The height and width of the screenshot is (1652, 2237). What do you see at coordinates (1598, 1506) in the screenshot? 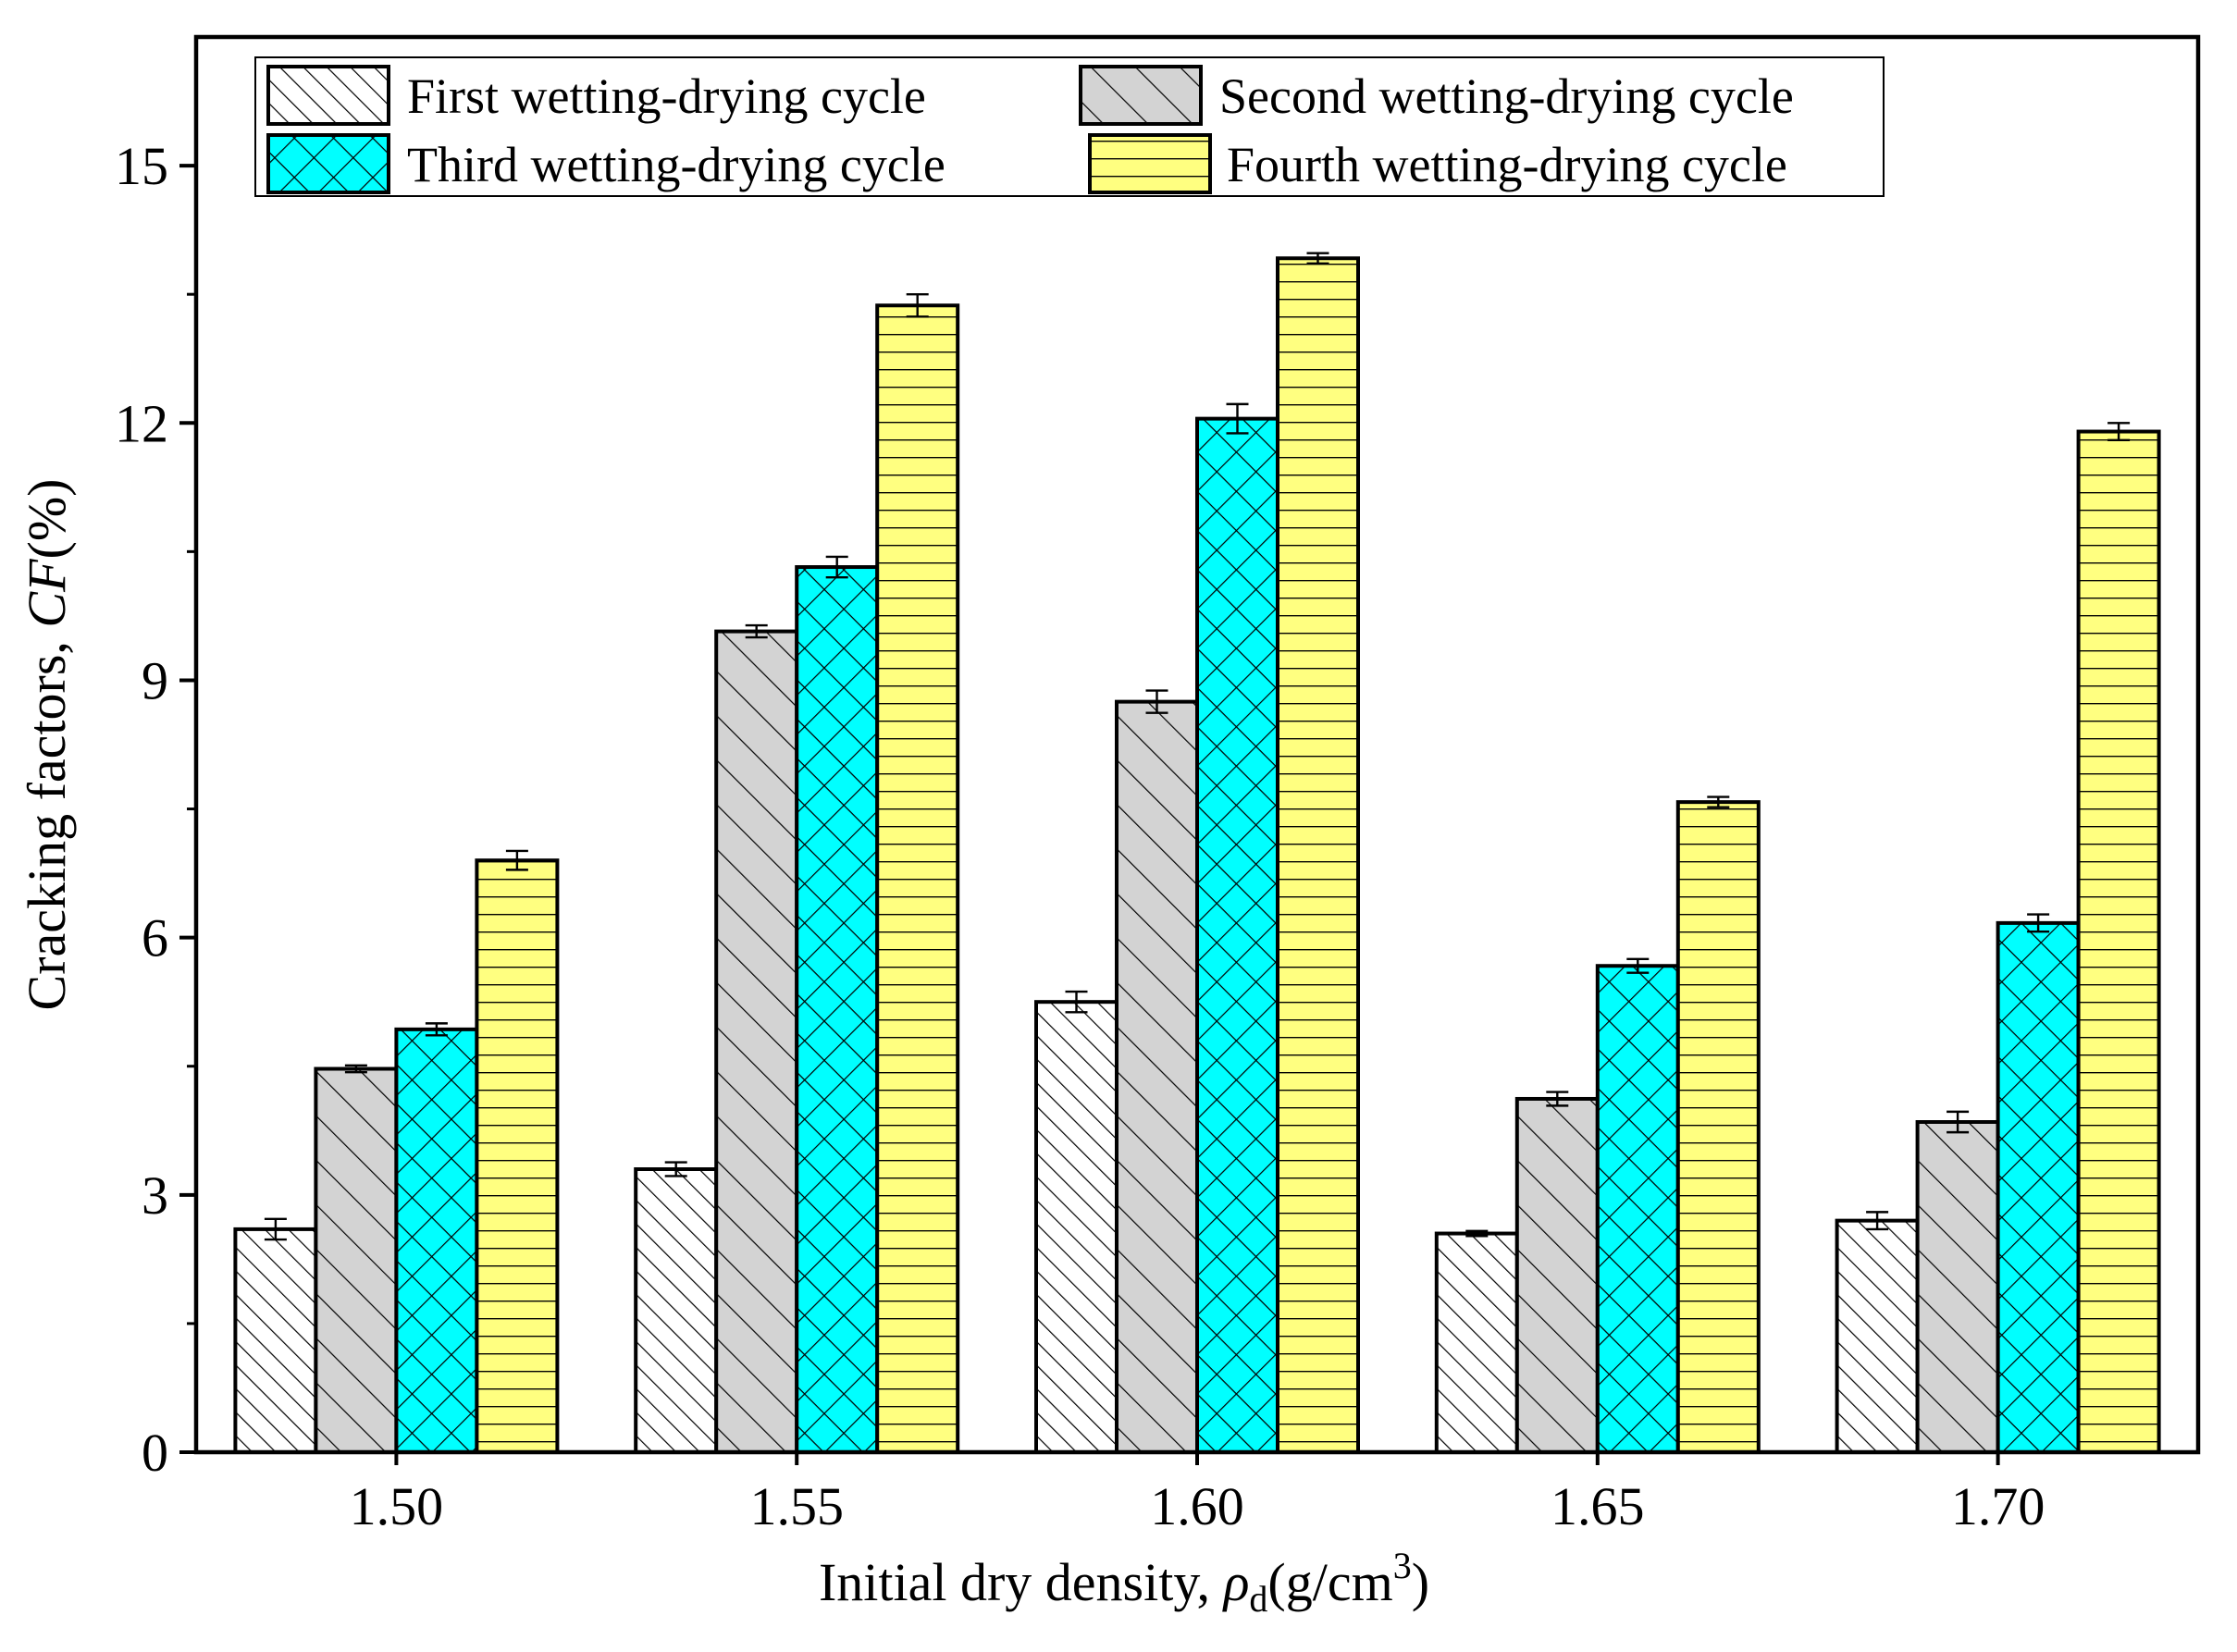
I see `x-tick-label: 1.65` at bounding box center [1598, 1506].